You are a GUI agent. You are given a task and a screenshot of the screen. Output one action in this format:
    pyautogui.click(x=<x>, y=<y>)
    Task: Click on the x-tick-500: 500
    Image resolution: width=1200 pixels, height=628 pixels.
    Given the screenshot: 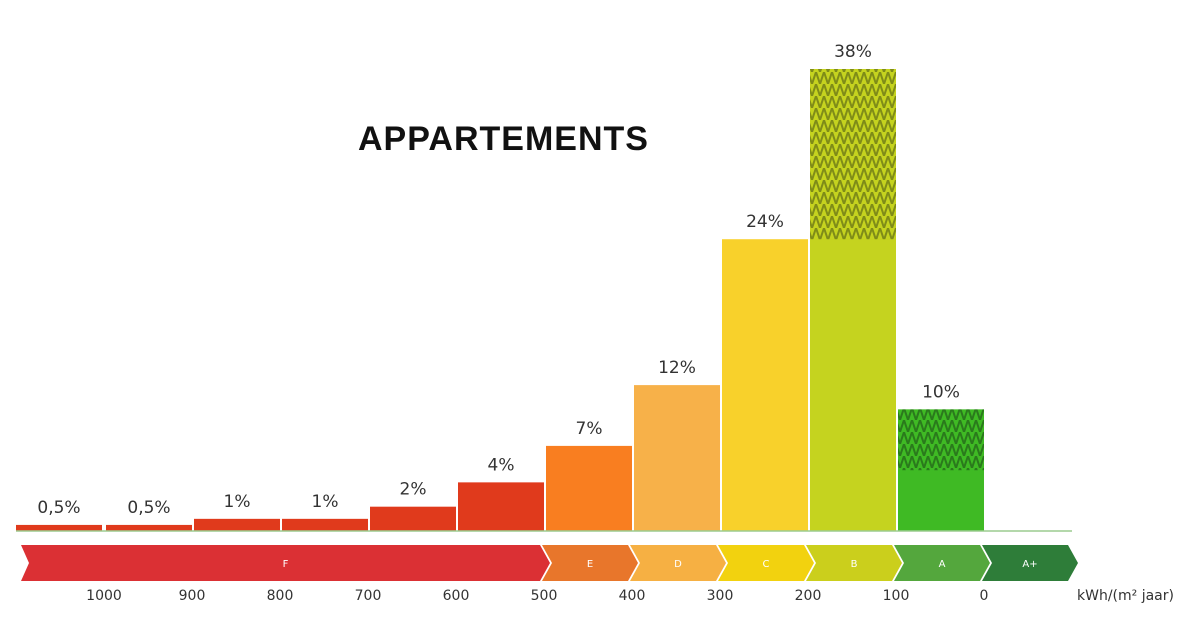 What is the action you would take?
    pyautogui.click(x=544, y=596)
    